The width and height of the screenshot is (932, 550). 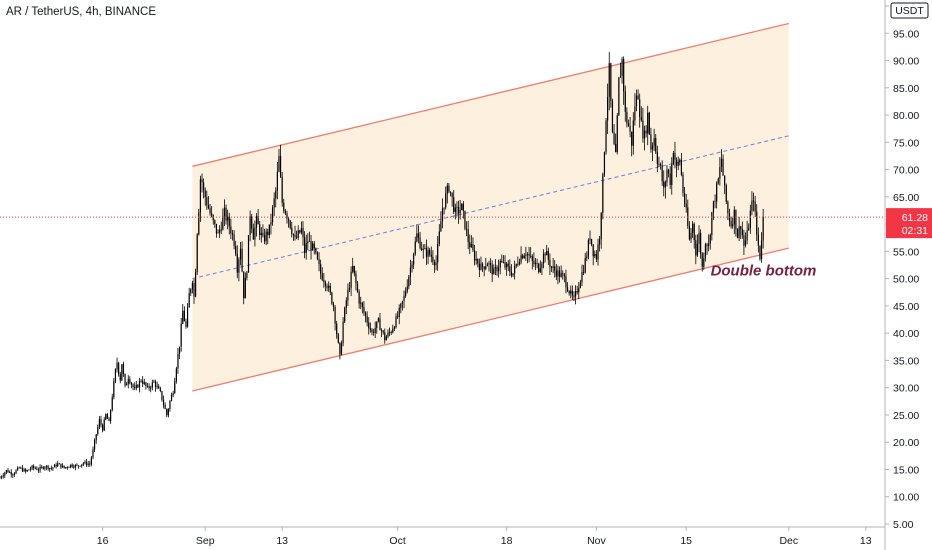 What do you see at coordinates (906, 416) in the screenshot?
I see `y-tick-label: 25.00` at bounding box center [906, 416].